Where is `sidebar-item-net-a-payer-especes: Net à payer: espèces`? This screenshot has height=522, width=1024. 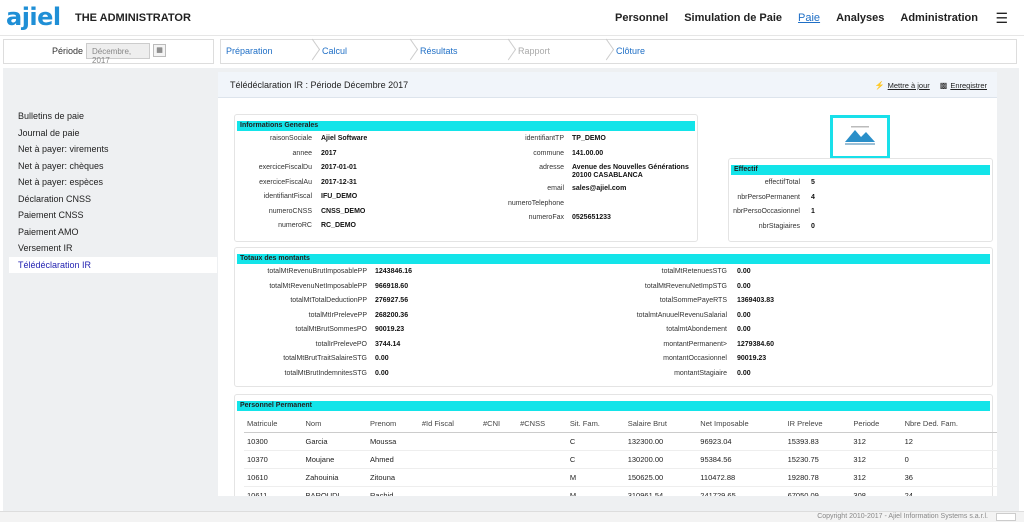
sidebar-item-net-a-payer-especes: Net à payer: espèces is located at coordinates (61, 182).